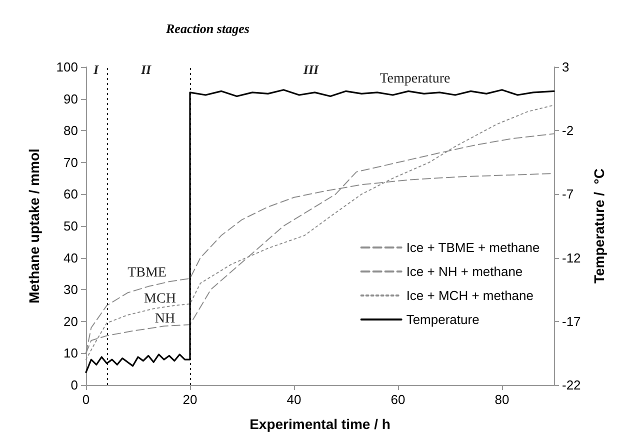 The width and height of the screenshot is (623, 446). What do you see at coordinates (470, 295) in the screenshot?
I see `legend-label: Ice + MCH + methane` at bounding box center [470, 295].